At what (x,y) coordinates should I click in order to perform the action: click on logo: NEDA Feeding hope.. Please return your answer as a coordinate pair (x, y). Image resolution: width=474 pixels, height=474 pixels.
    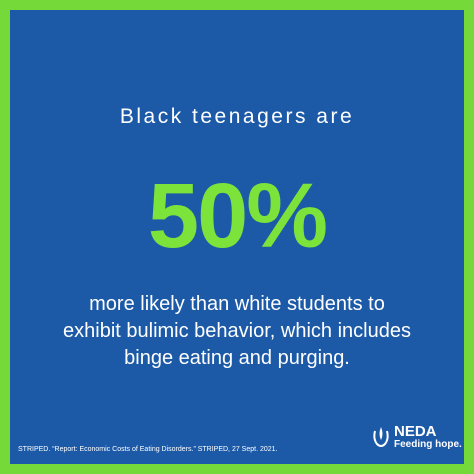
    Looking at the image, I should click on (417, 437).